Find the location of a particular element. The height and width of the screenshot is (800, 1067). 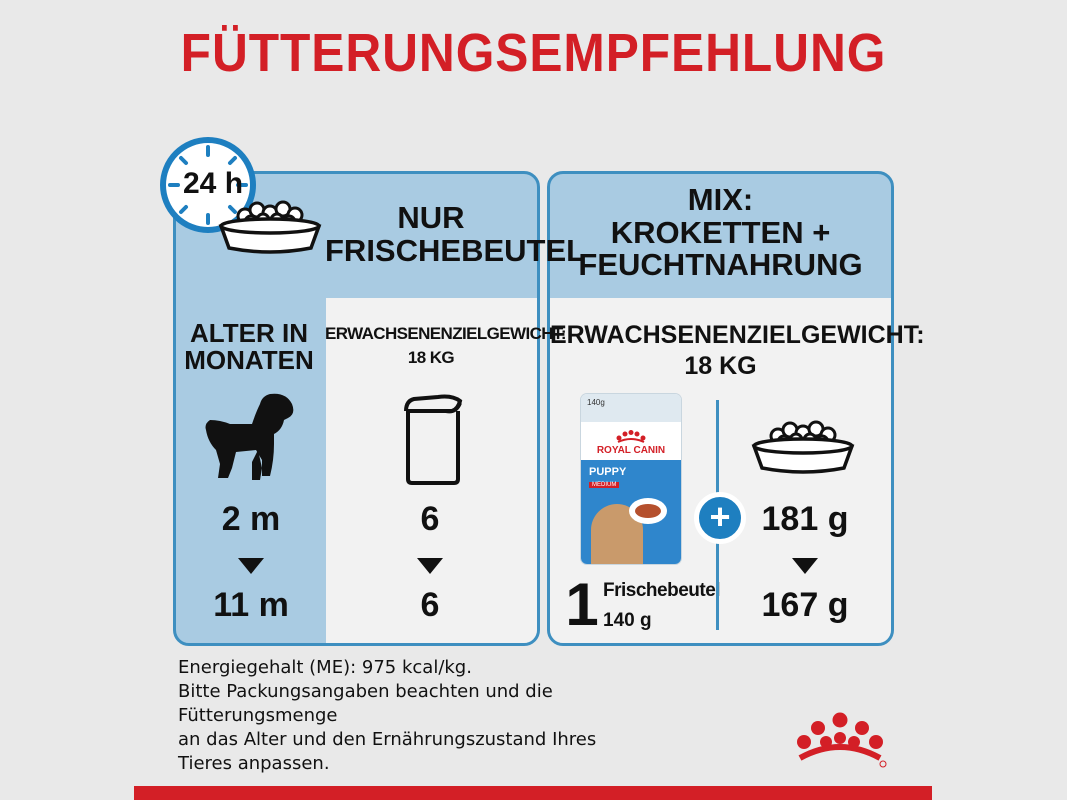

pouch-weight-label: 140 g is located at coordinates (627, 620).